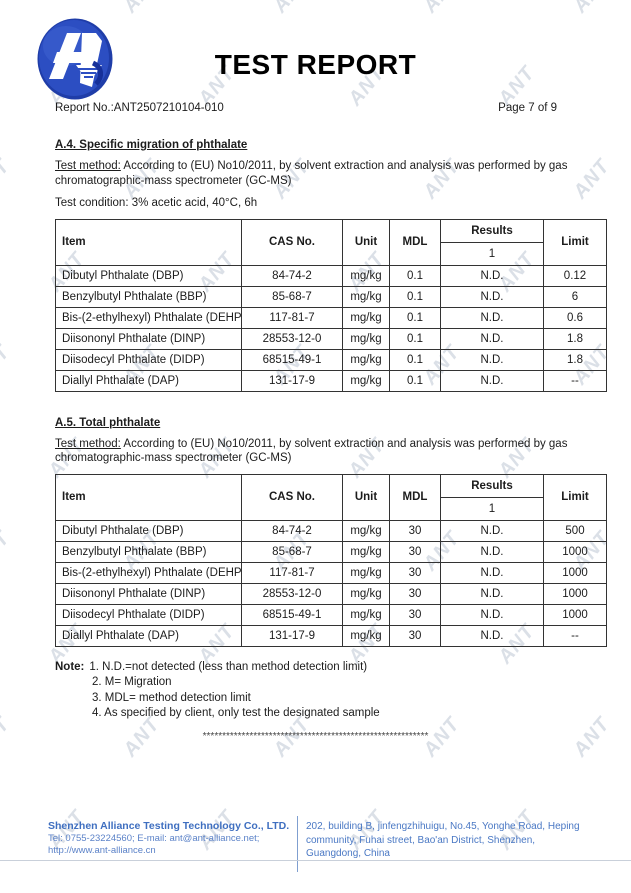 The width and height of the screenshot is (631, 893). Describe the element at coordinates (575, 530) in the screenshot. I see `limit-cell: 500` at that location.